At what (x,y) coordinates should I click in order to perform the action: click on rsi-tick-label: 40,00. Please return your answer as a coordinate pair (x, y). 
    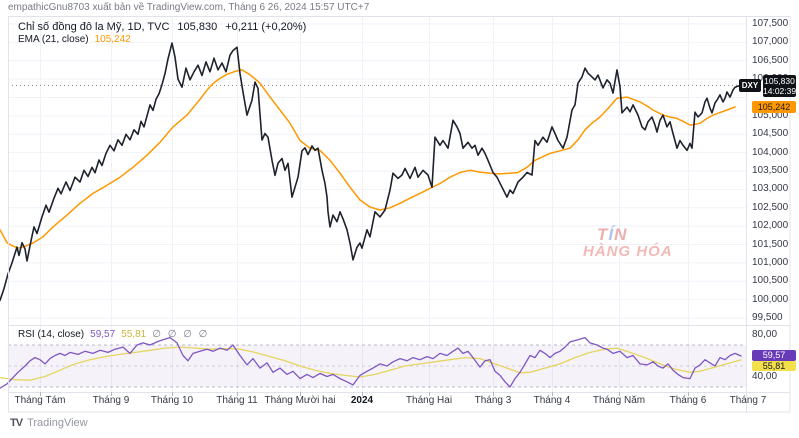
    Looking at the image, I should click on (765, 376).